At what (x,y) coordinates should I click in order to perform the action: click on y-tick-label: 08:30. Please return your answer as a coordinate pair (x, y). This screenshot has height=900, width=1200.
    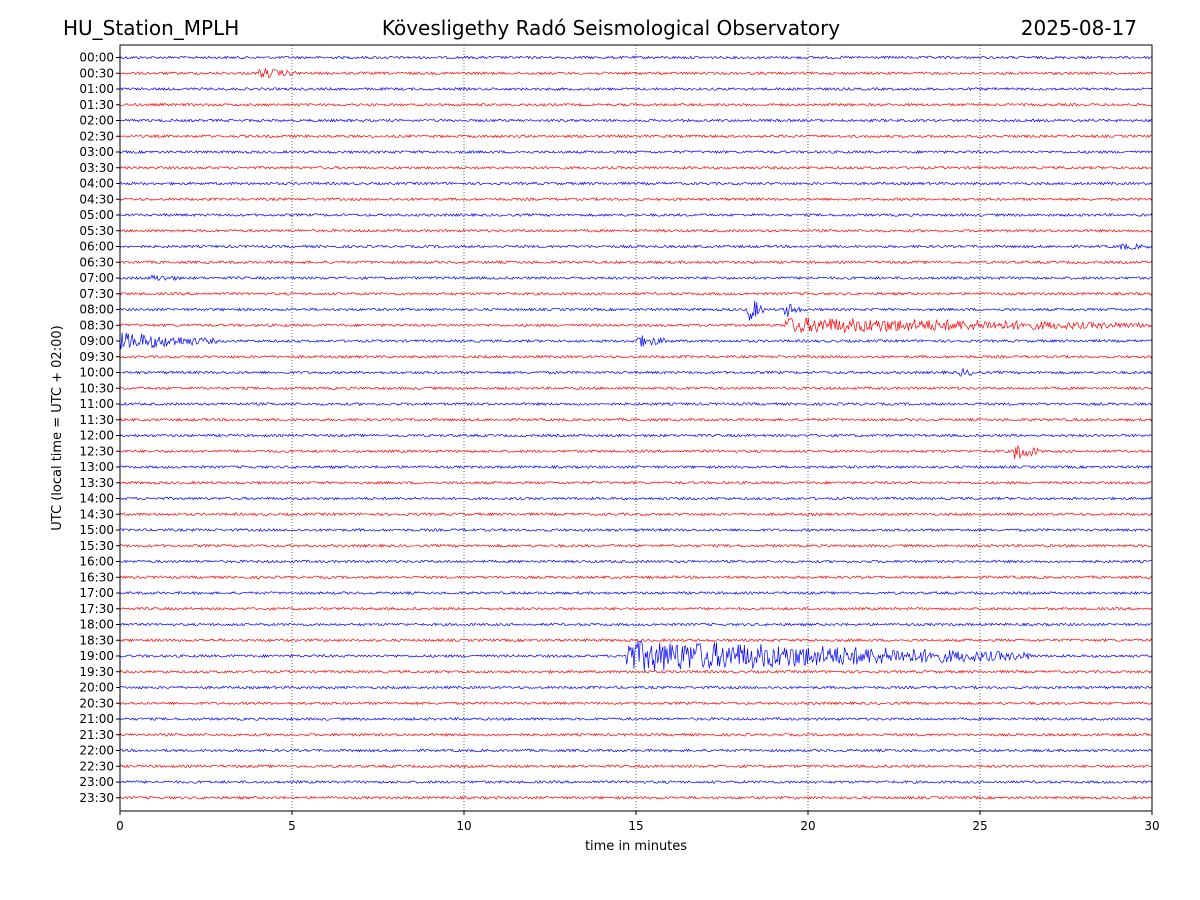
    Looking at the image, I should click on (96, 325).